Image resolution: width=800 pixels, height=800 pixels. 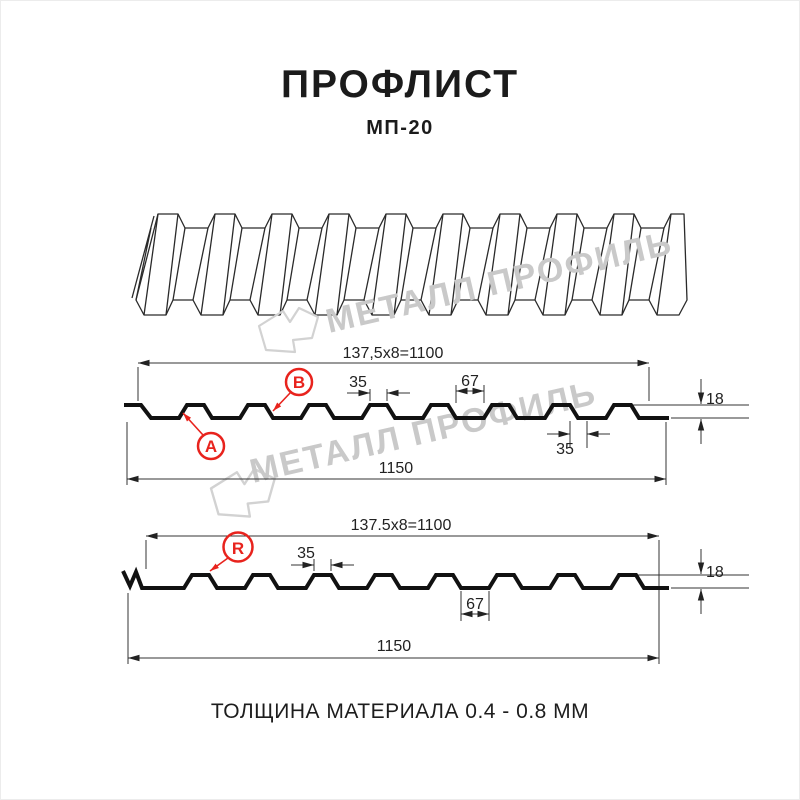 What do you see at coordinates (400, 84) in the screenshot?
I see `page-title: ПРОФЛИСТ` at bounding box center [400, 84].